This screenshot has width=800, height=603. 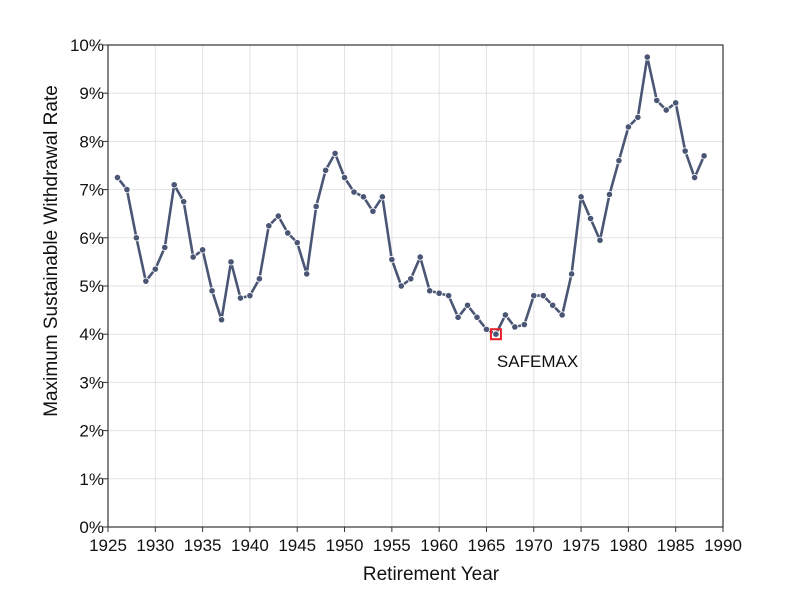 What do you see at coordinates (345, 545) in the screenshot?
I see `x-tick-label: 1950` at bounding box center [345, 545].